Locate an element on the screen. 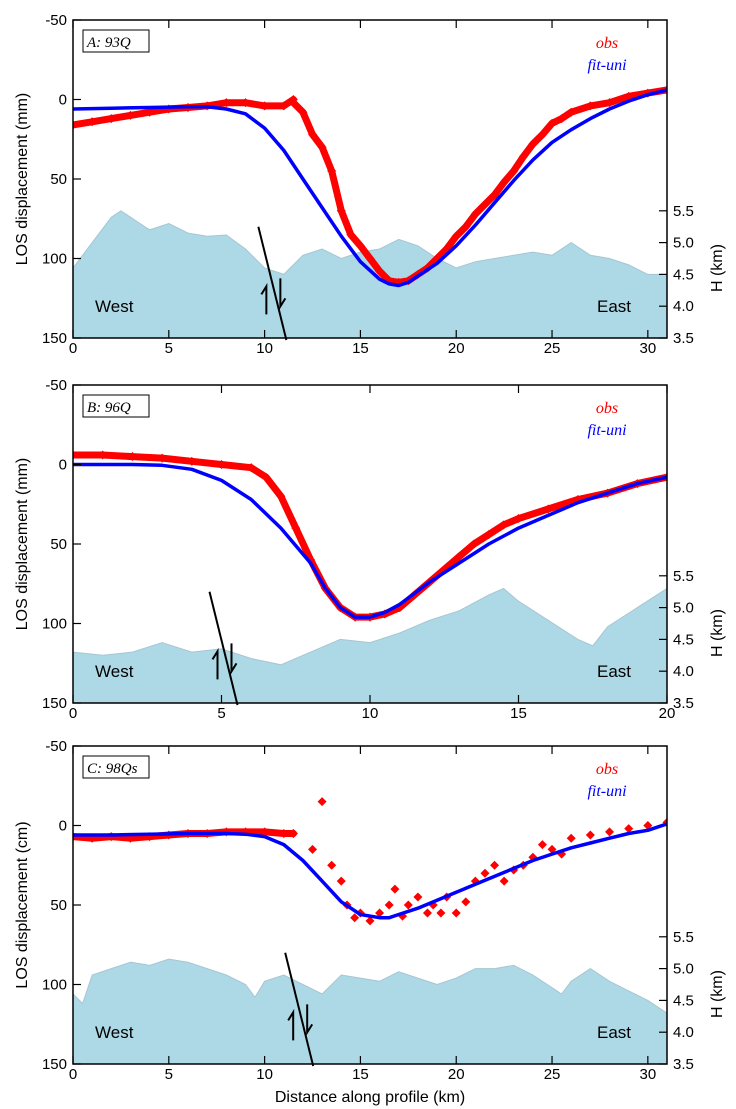  y-tick-label: 50 is located at coordinates (58, 179).